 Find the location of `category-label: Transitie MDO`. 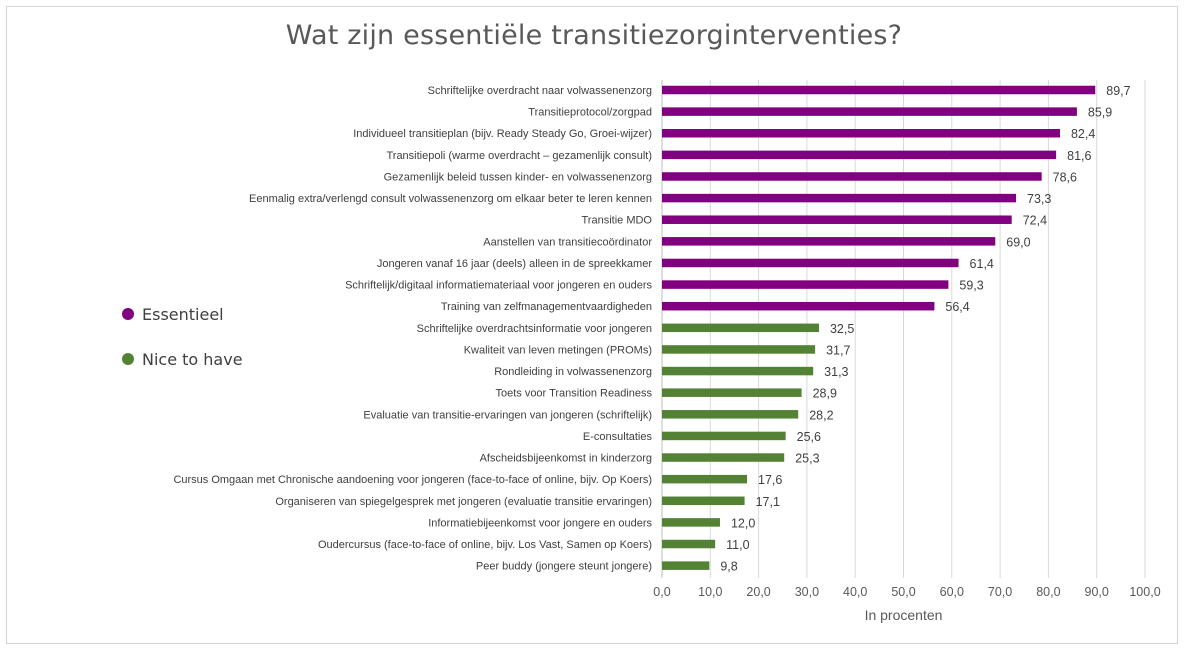

category-label: Transitie MDO is located at coordinates (617, 221).